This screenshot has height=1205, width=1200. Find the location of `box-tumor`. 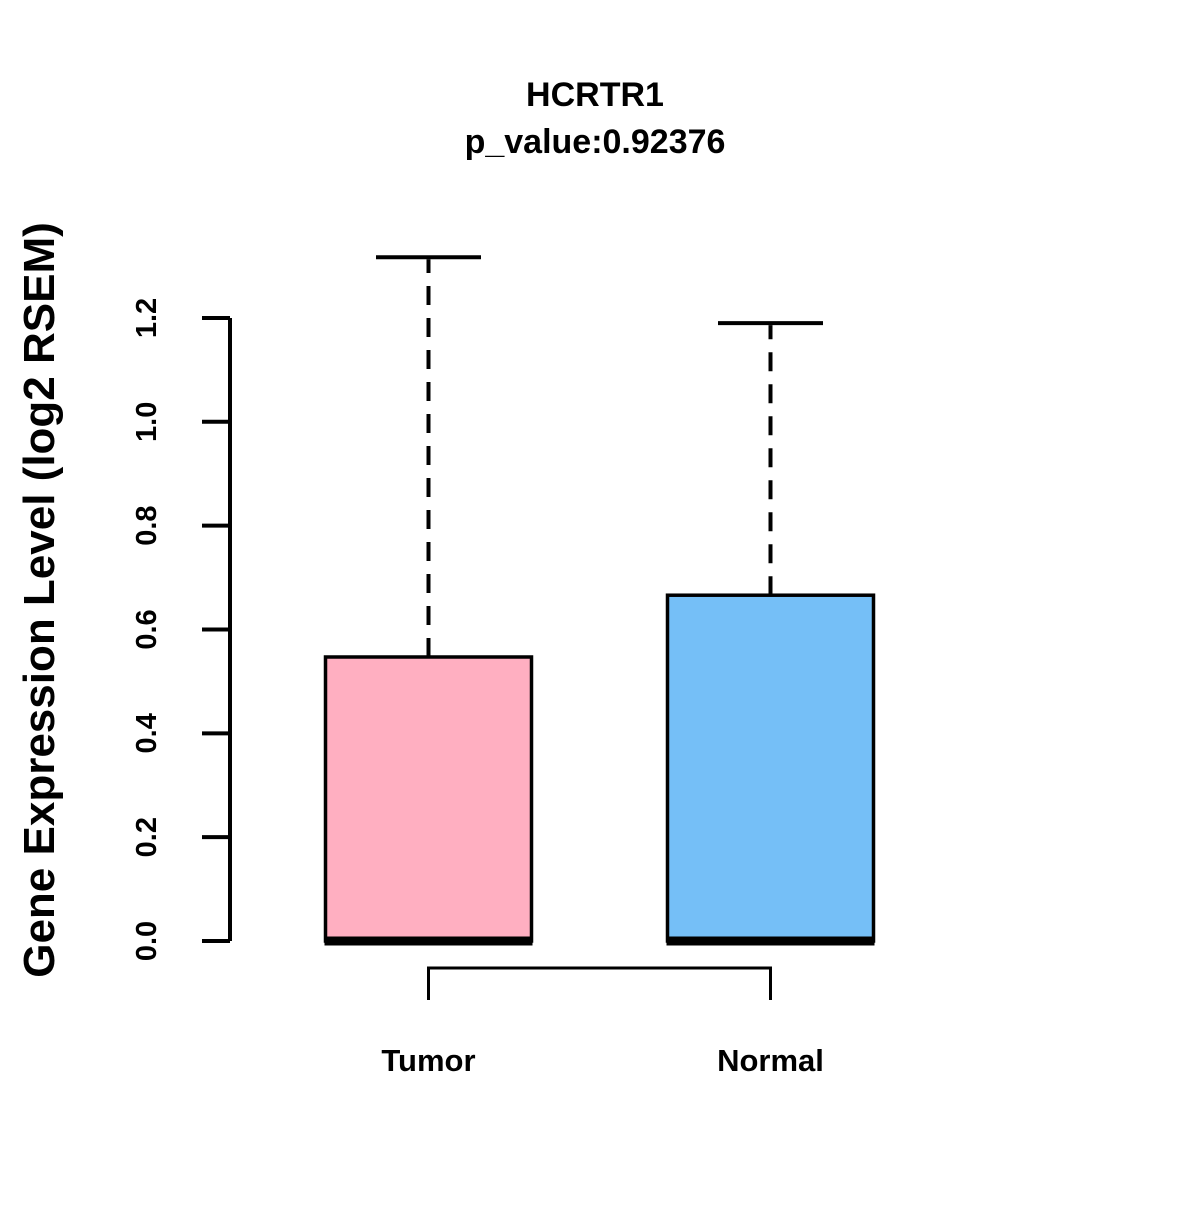

box-tumor is located at coordinates (428, 799).